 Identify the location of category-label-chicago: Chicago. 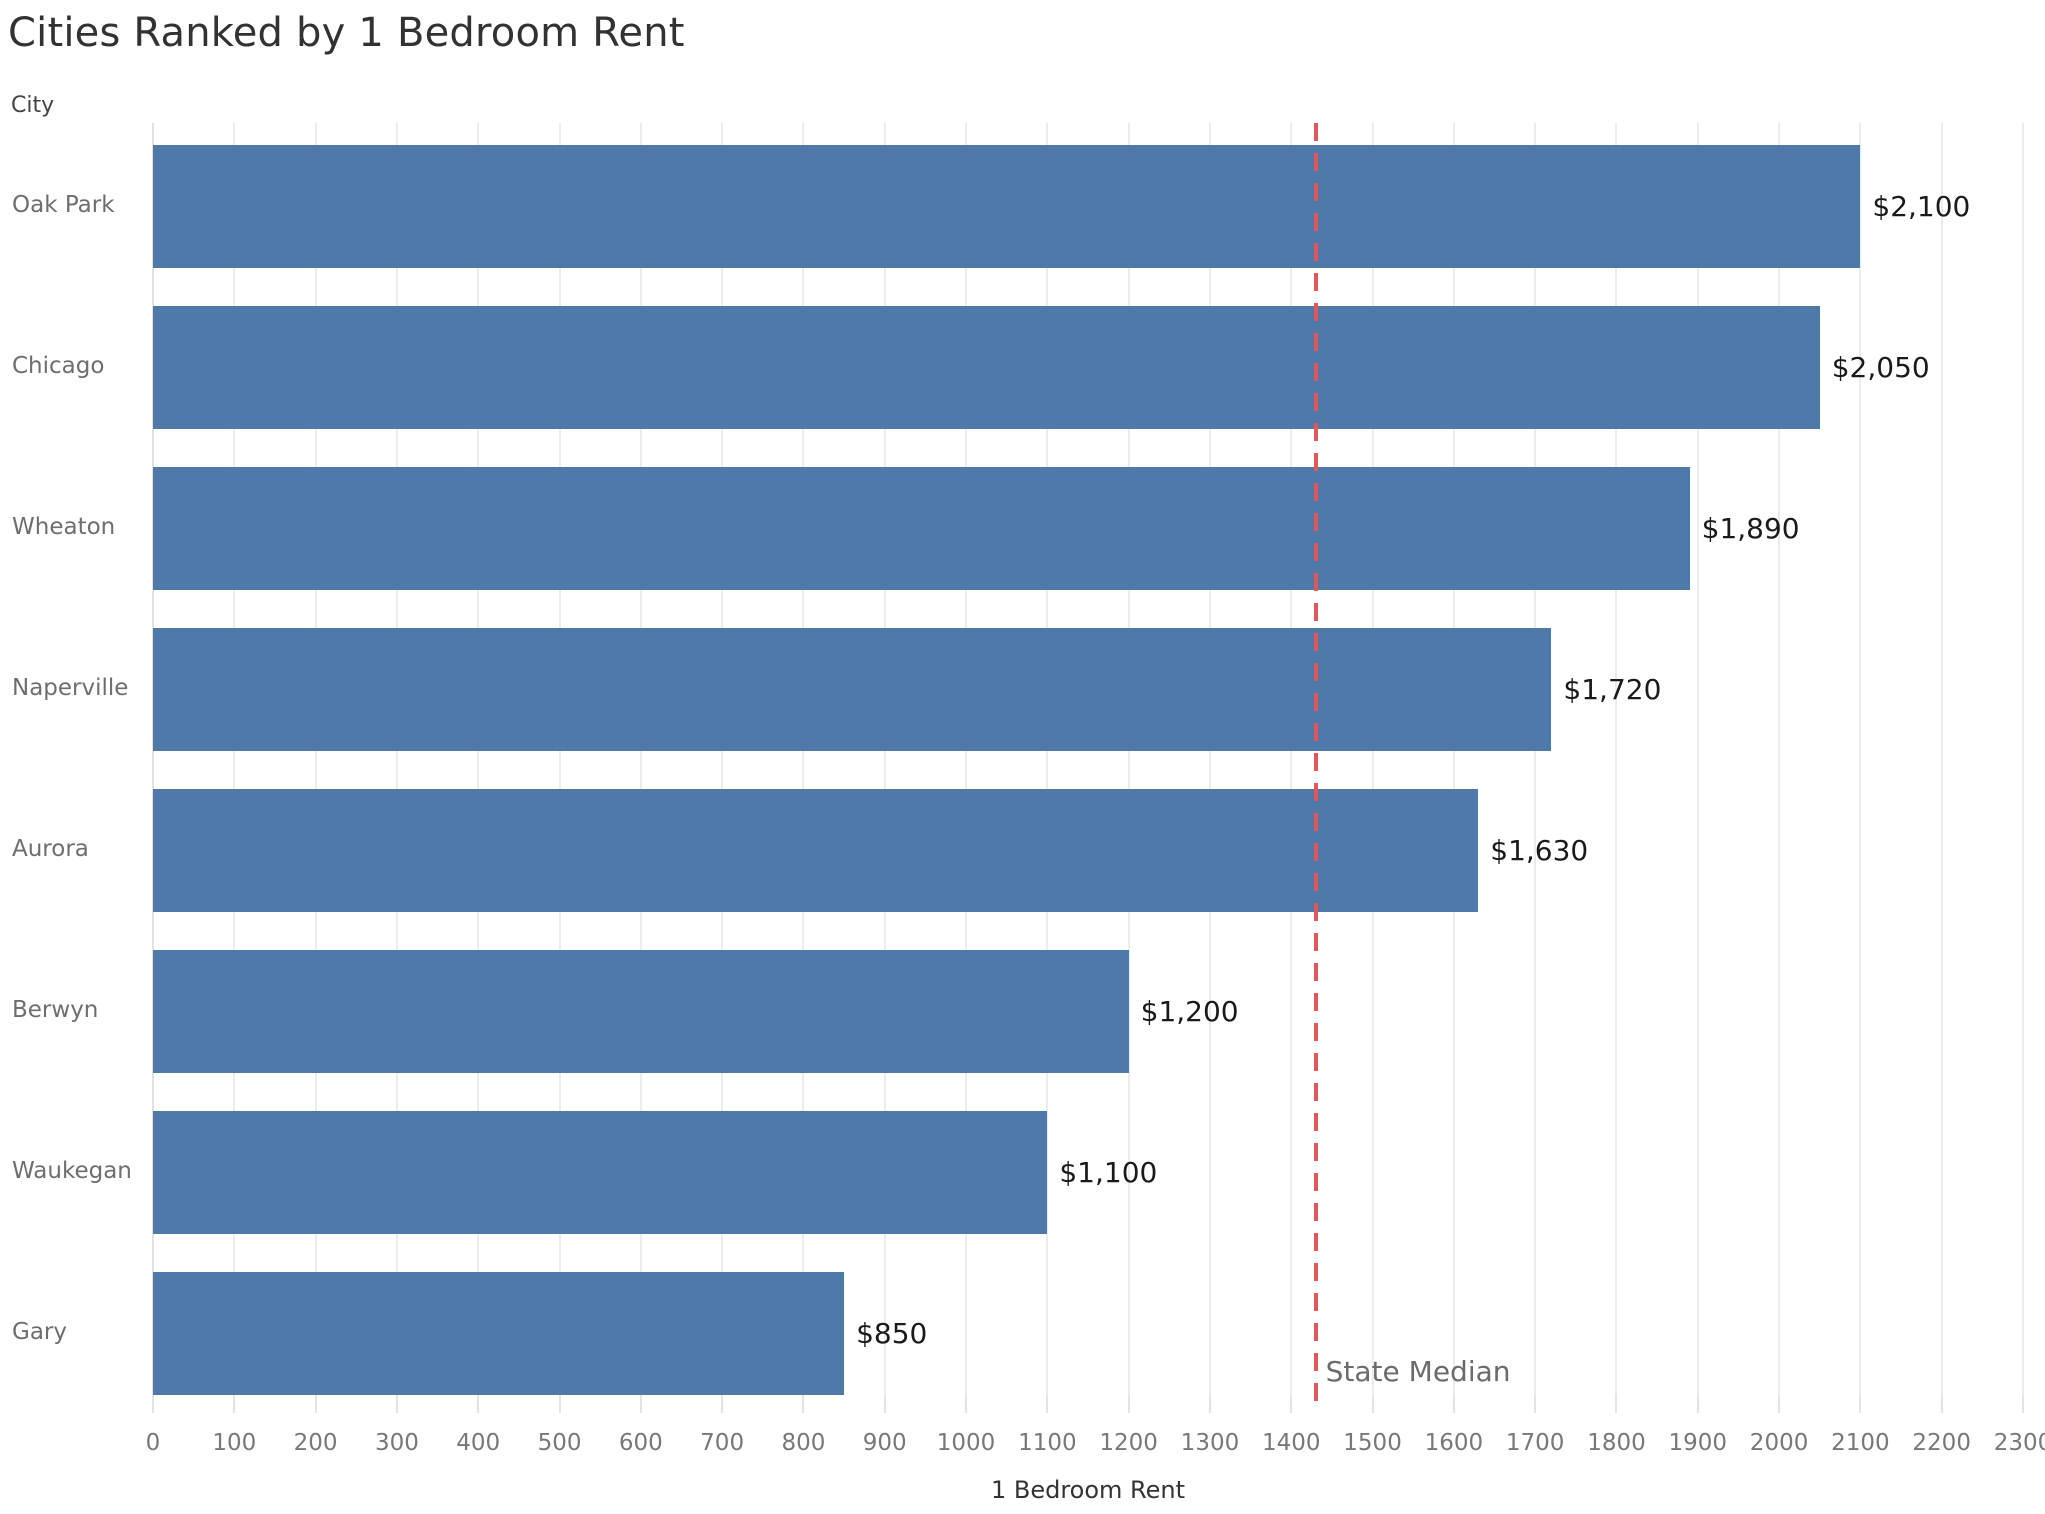
(58, 365).